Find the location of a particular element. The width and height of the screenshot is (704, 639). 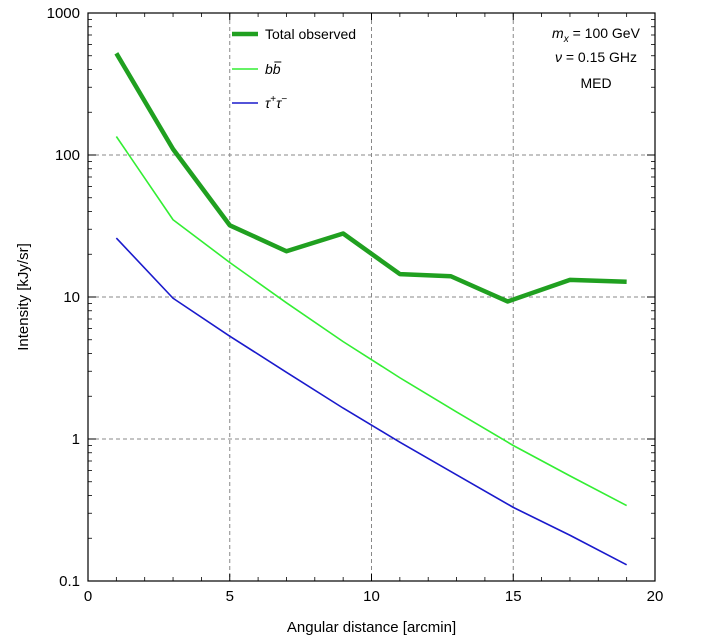

legend-label-bb: bb is located at coordinates (273, 69).